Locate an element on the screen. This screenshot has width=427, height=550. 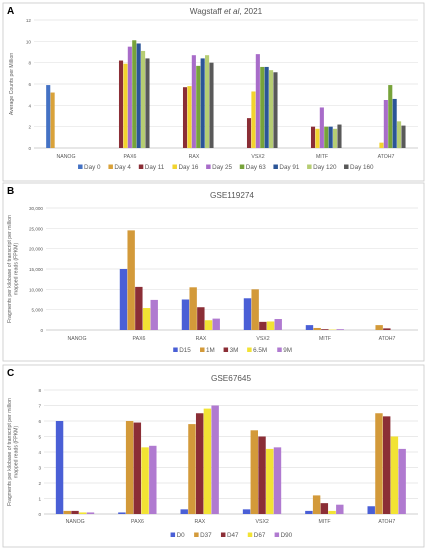
bar-mitf-9m is located at coordinates (340, 329).